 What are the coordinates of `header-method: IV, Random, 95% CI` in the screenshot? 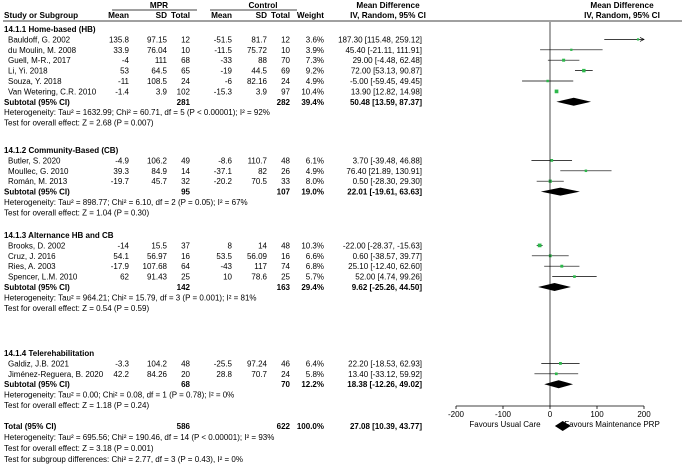 It's located at (388, 15).